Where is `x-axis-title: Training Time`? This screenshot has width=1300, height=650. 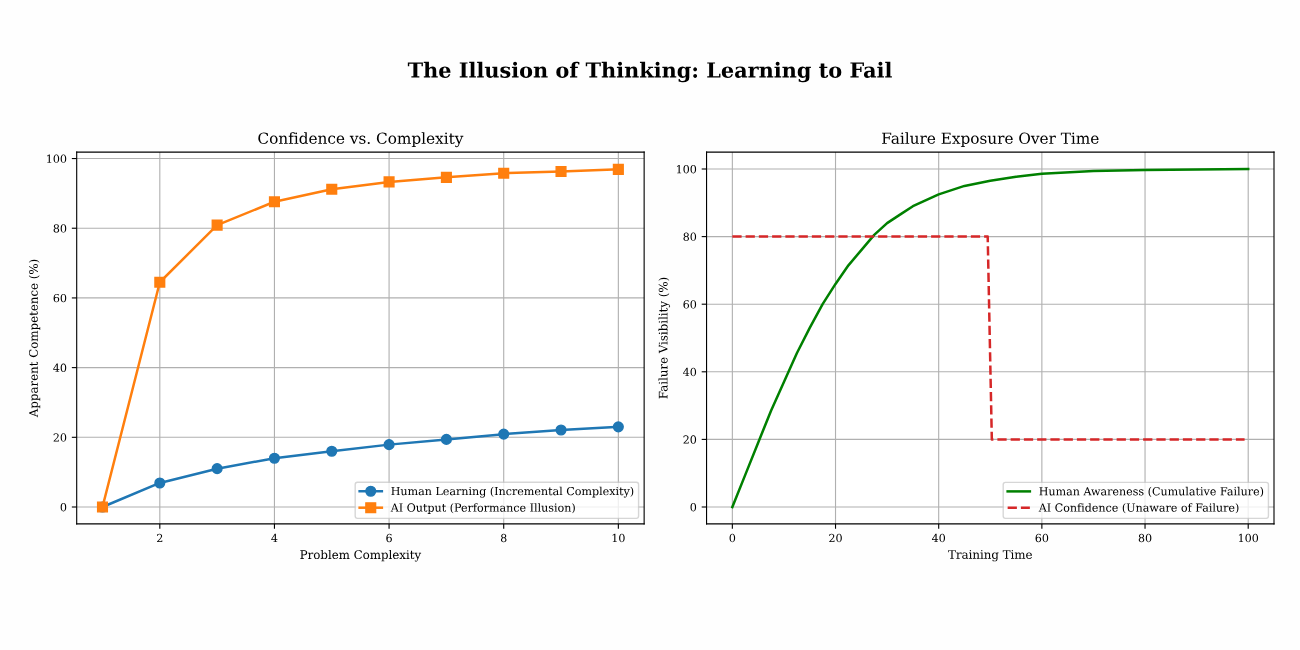 x-axis-title: Training Time is located at coordinates (990, 556).